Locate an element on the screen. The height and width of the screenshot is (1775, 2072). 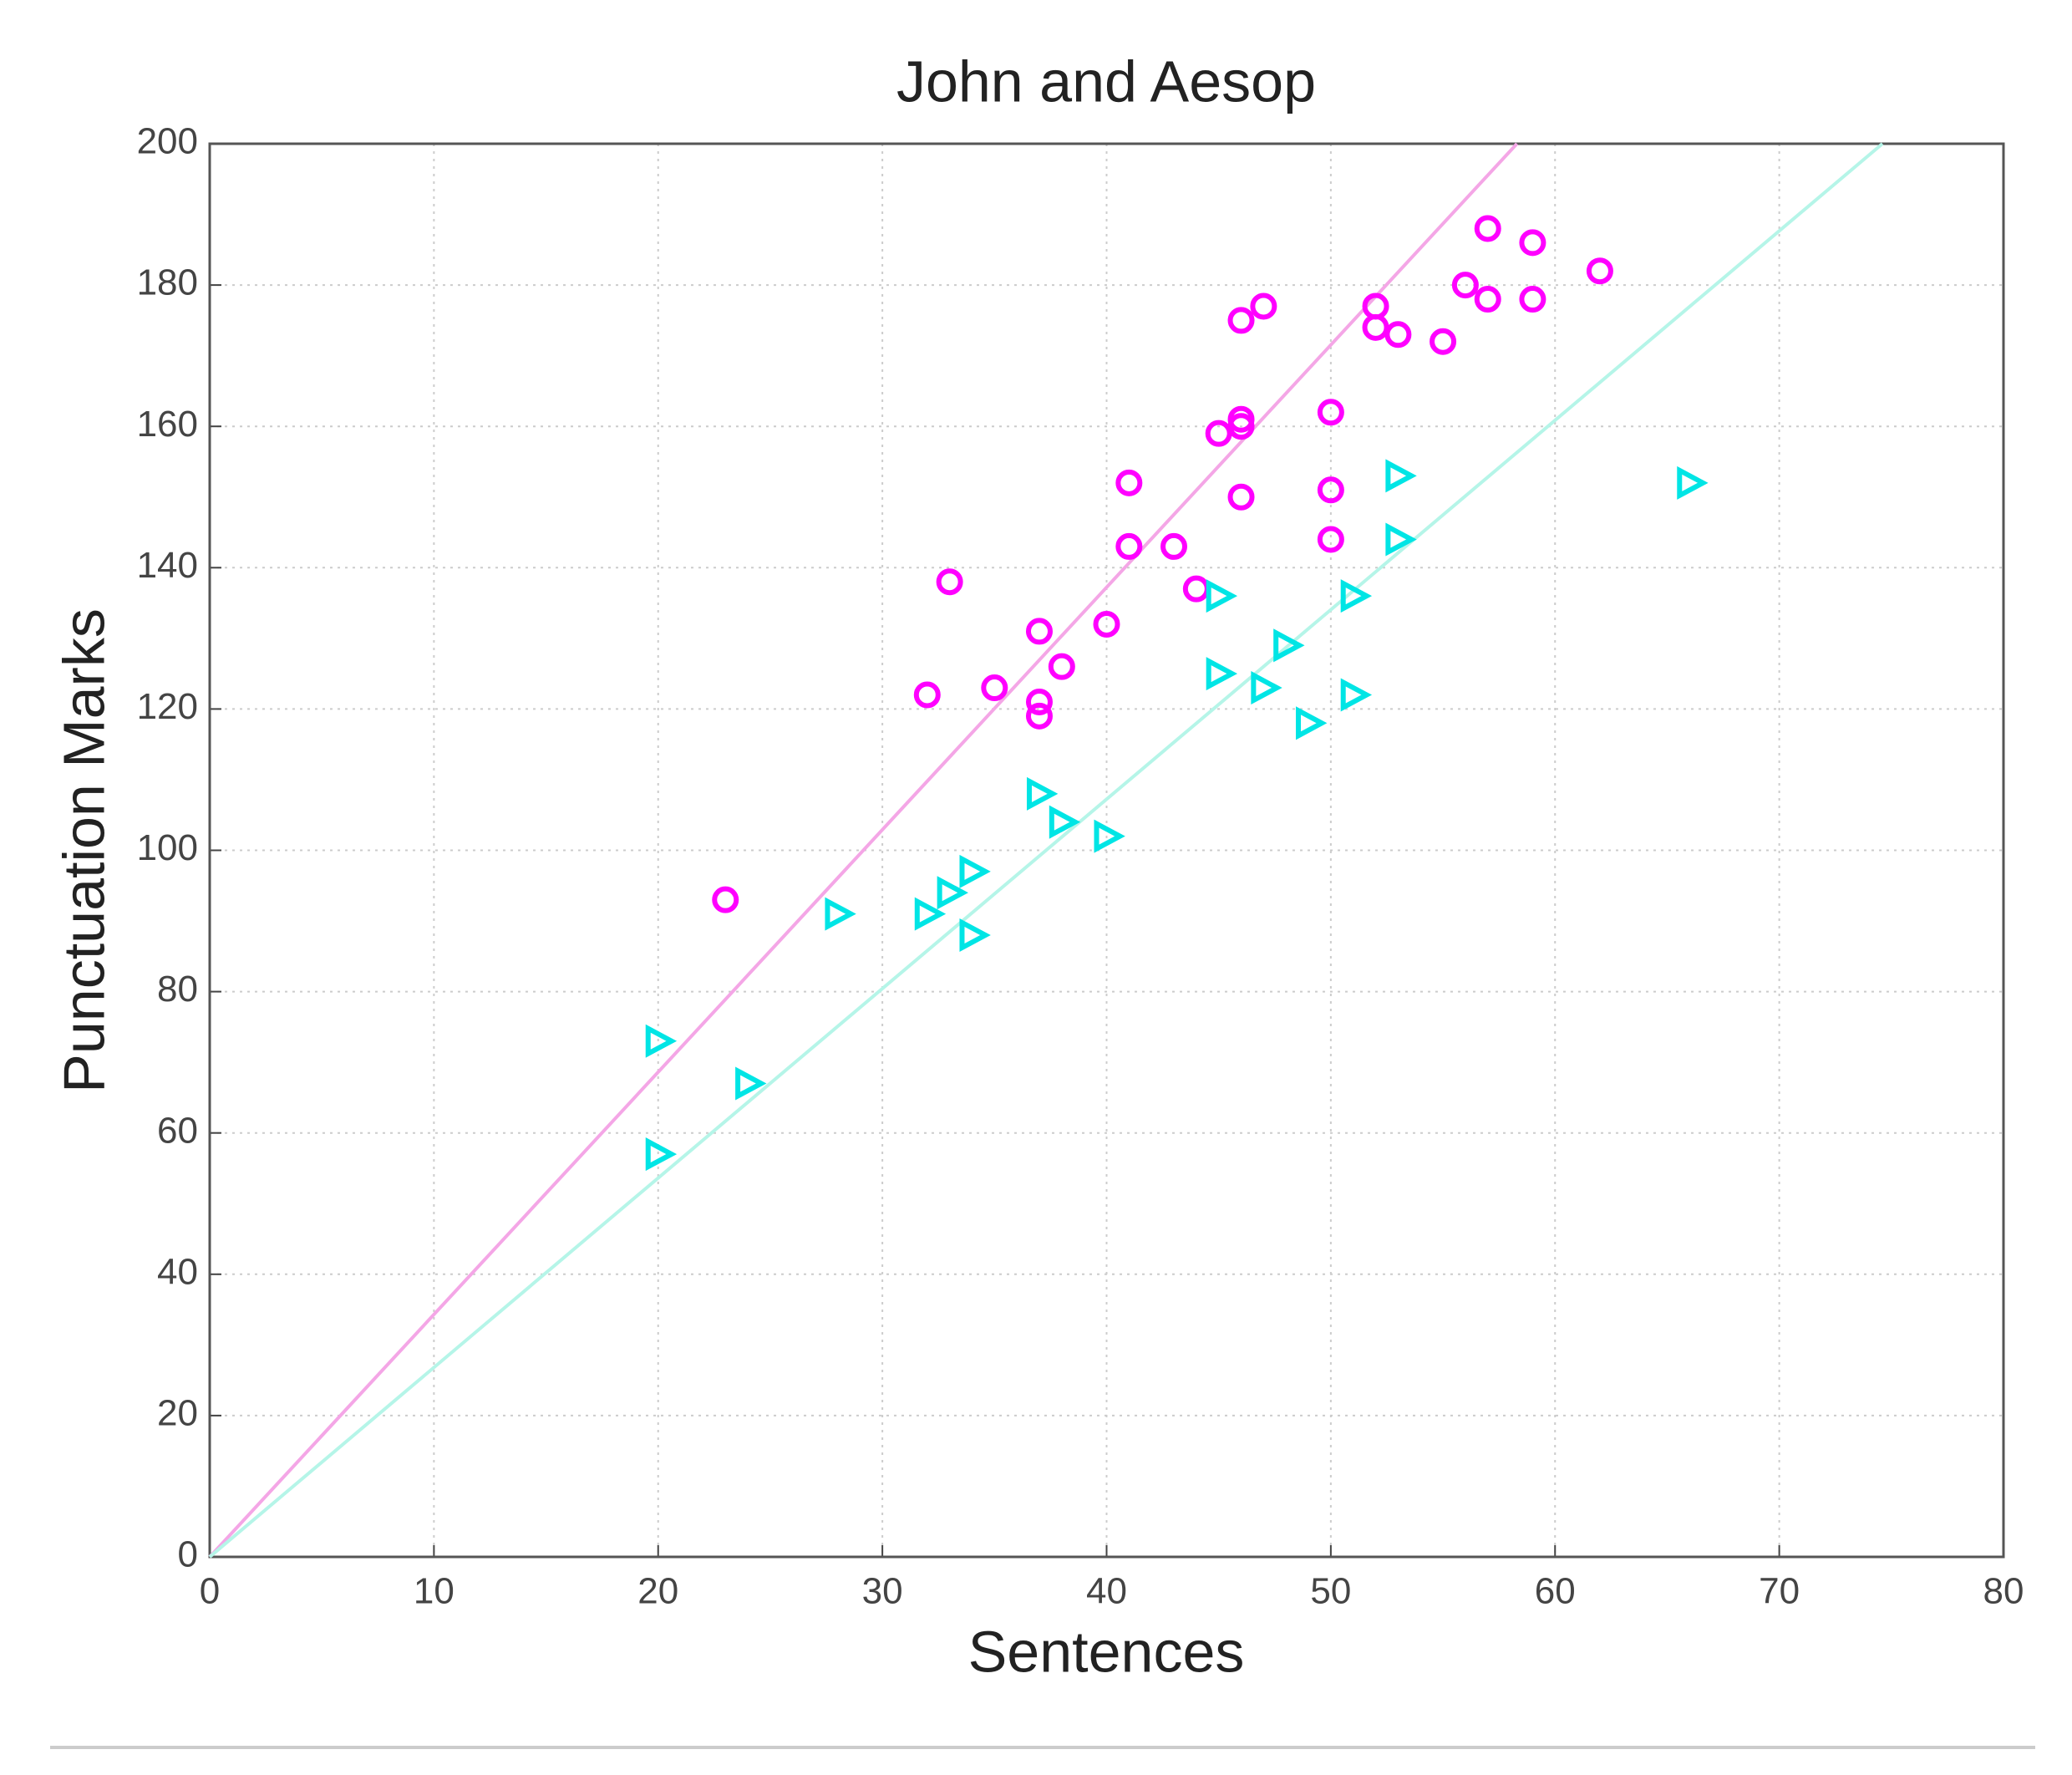
y-tick-label: 180 is located at coordinates (167, 282).